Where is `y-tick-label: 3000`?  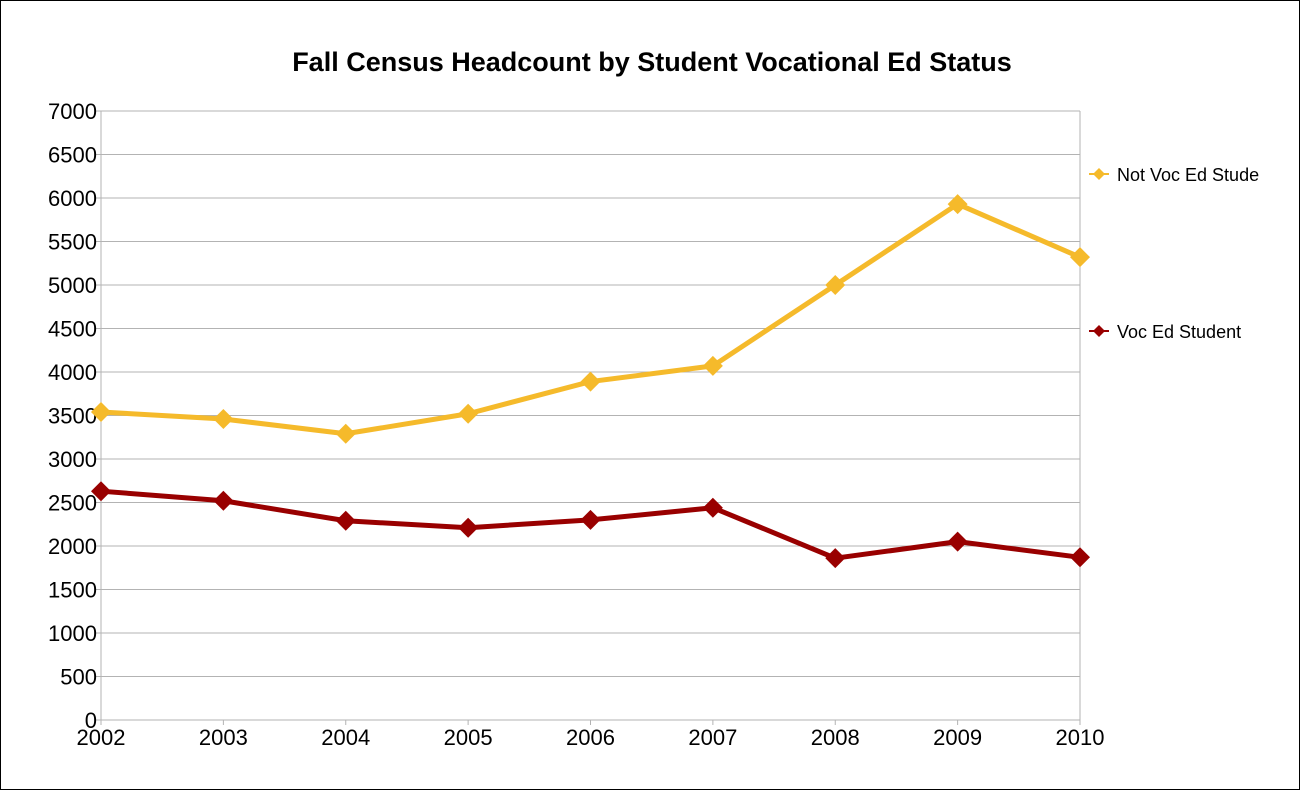
y-tick-label: 3000 is located at coordinates (72, 459).